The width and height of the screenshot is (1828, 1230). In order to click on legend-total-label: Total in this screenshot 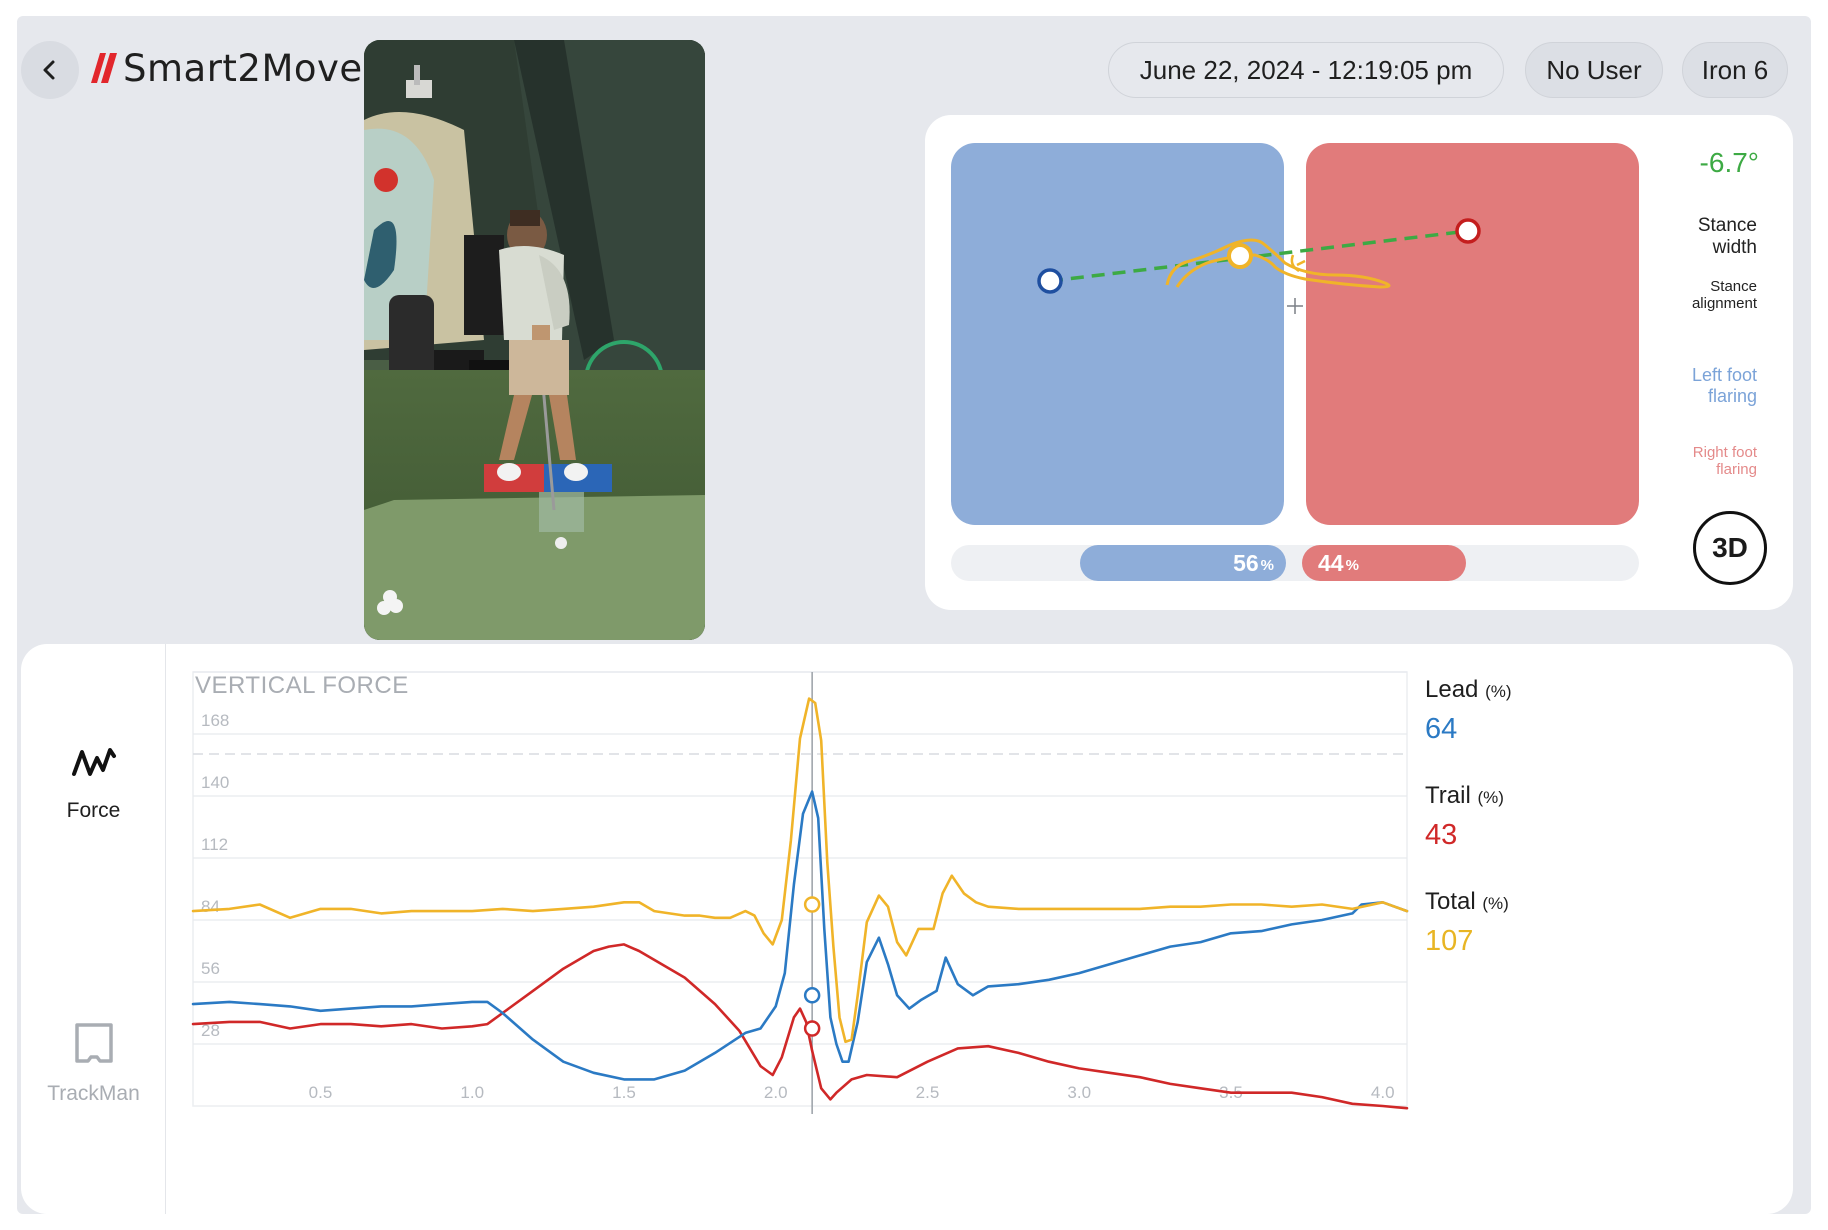, I will do `click(1450, 901)`.